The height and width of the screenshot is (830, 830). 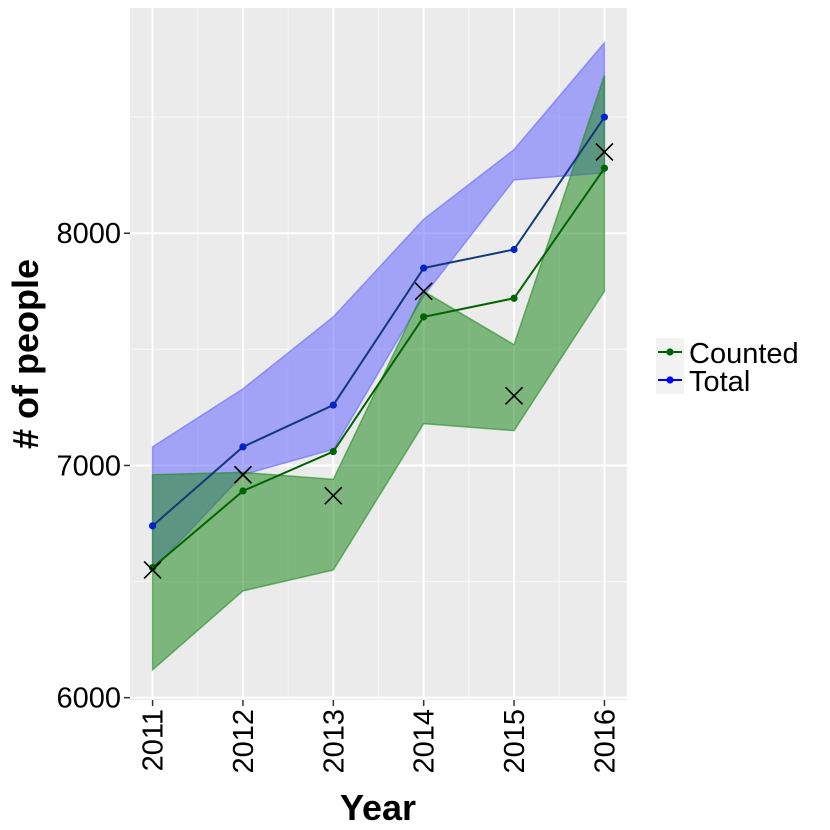 I want to click on y-axis-title: # of people, so click(x=25, y=354).